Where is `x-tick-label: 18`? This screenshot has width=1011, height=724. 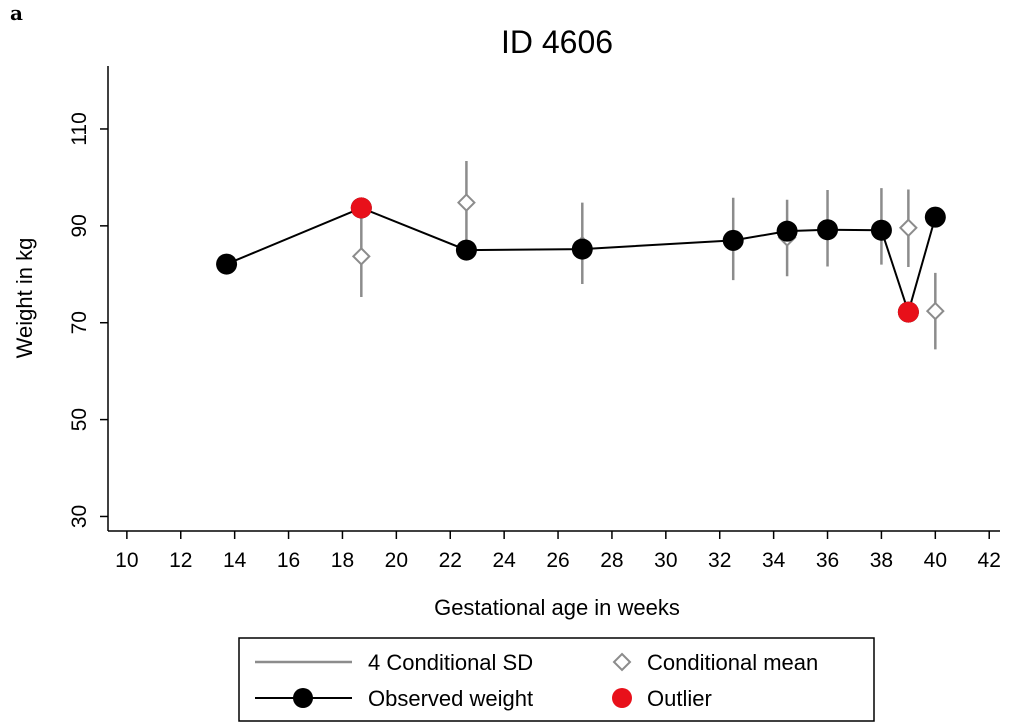
x-tick-label: 18 is located at coordinates (342, 560).